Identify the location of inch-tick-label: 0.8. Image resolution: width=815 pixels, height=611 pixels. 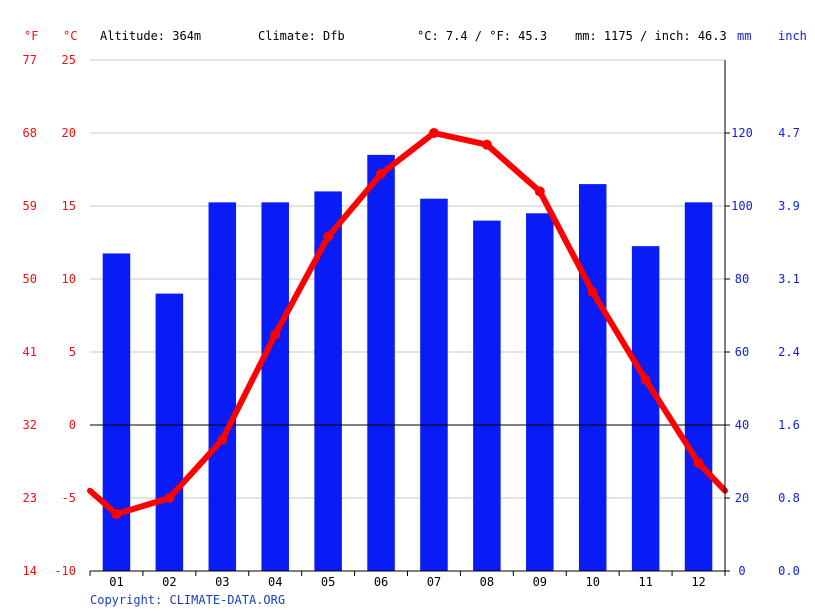
(789, 498).